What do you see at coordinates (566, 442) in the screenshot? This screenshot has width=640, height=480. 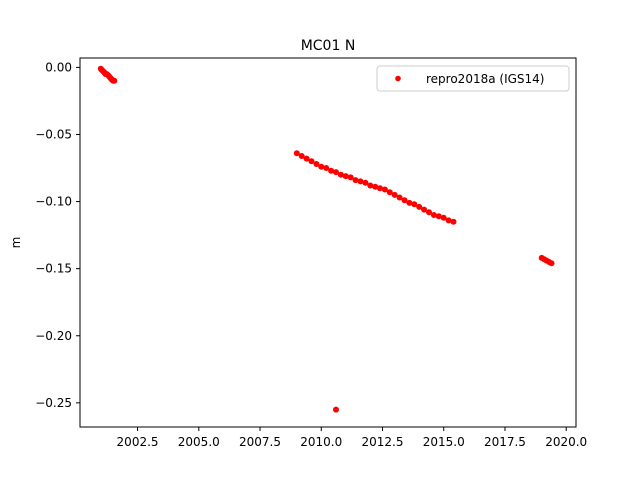 I see `x-tick-label: 2020.0` at bounding box center [566, 442].